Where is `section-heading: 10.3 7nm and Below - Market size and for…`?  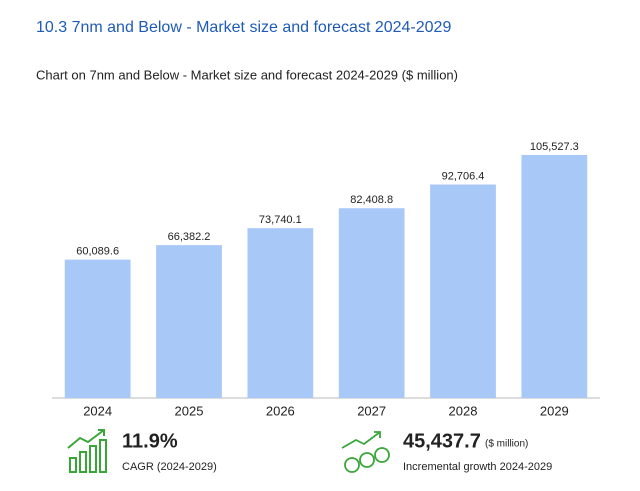 section-heading: 10.3 7nm and Below - Market size and for… is located at coordinates (243, 27).